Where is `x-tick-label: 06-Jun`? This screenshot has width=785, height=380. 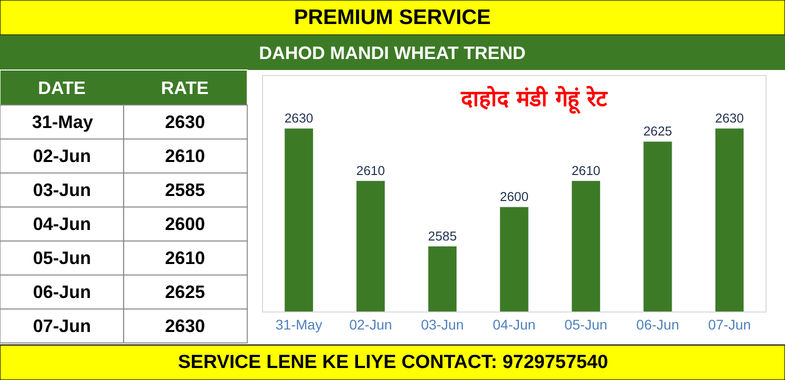
x-tick-label: 06-Jun is located at coordinates (658, 324).